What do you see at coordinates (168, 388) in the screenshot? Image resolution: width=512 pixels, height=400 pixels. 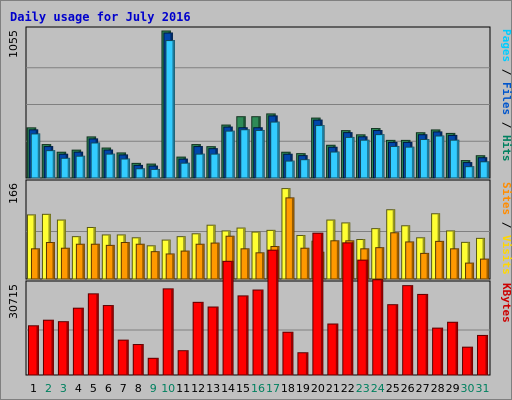 I see `x-tick-label: 10` at bounding box center [168, 388].